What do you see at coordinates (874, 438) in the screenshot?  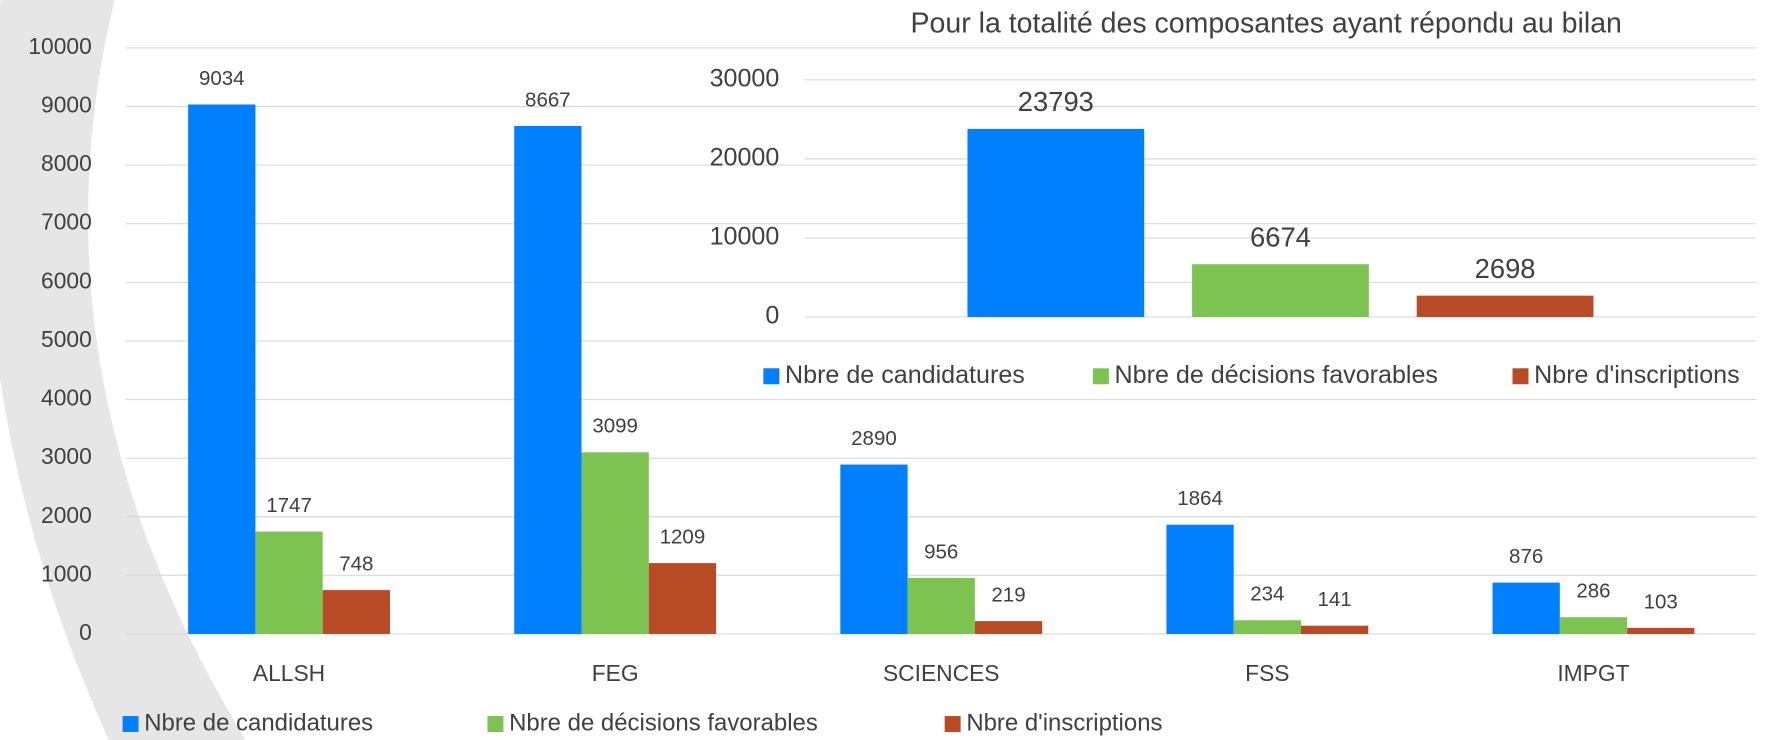 I see `data-label: 2890` at bounding box center [874, 438].